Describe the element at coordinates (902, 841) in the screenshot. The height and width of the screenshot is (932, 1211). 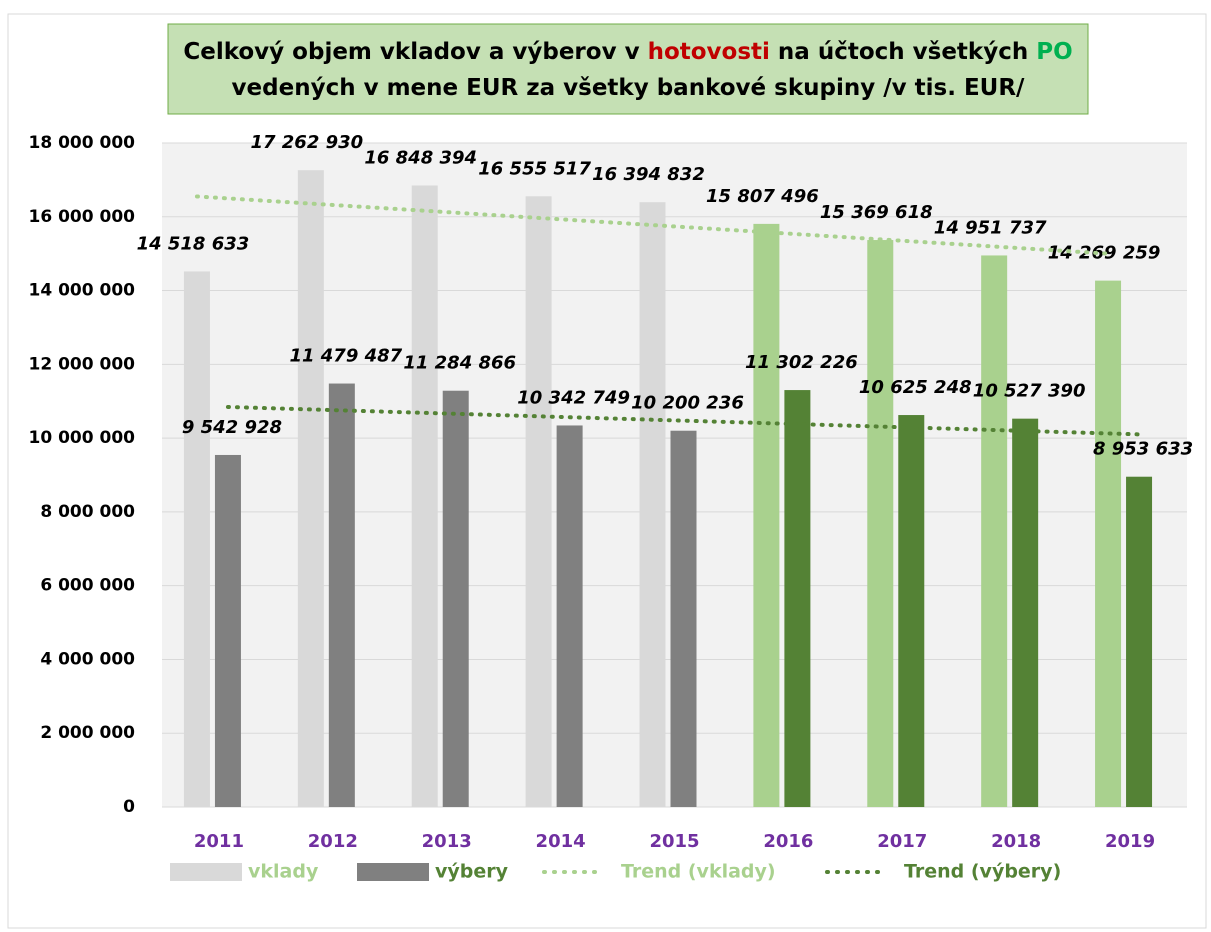
I see `x-tick-label: 2017` at that location.